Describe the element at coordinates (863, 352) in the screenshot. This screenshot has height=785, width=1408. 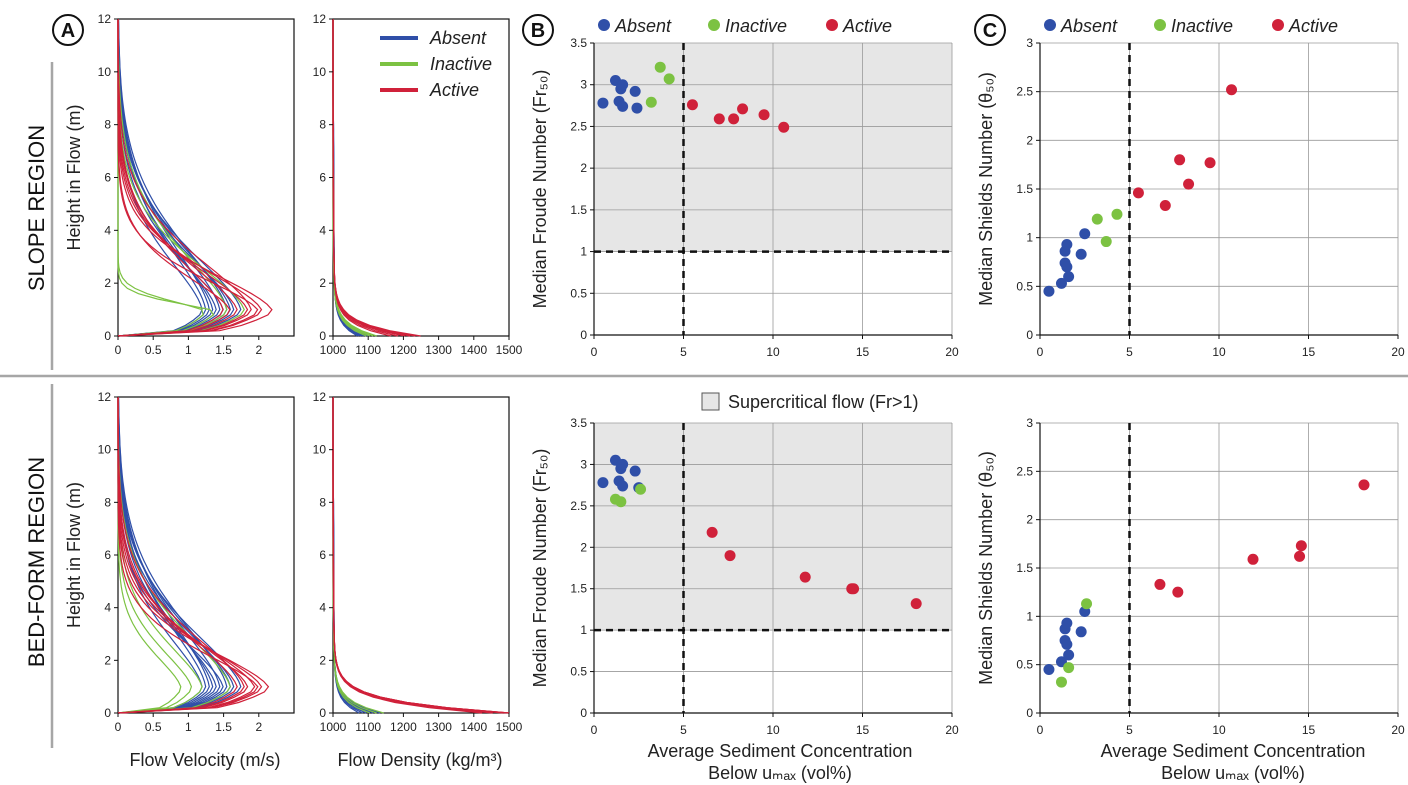
I see `slope-froude-xtick-label: 15` at that location.